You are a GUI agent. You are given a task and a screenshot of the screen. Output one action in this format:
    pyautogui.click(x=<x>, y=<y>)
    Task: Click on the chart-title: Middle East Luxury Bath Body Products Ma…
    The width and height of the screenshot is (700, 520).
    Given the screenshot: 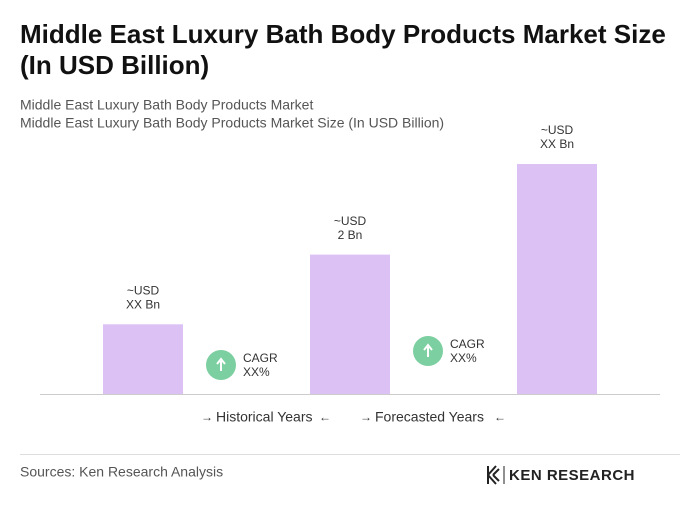 What is the action you would take?
    pyautogui.click(x=343, y=34)
    